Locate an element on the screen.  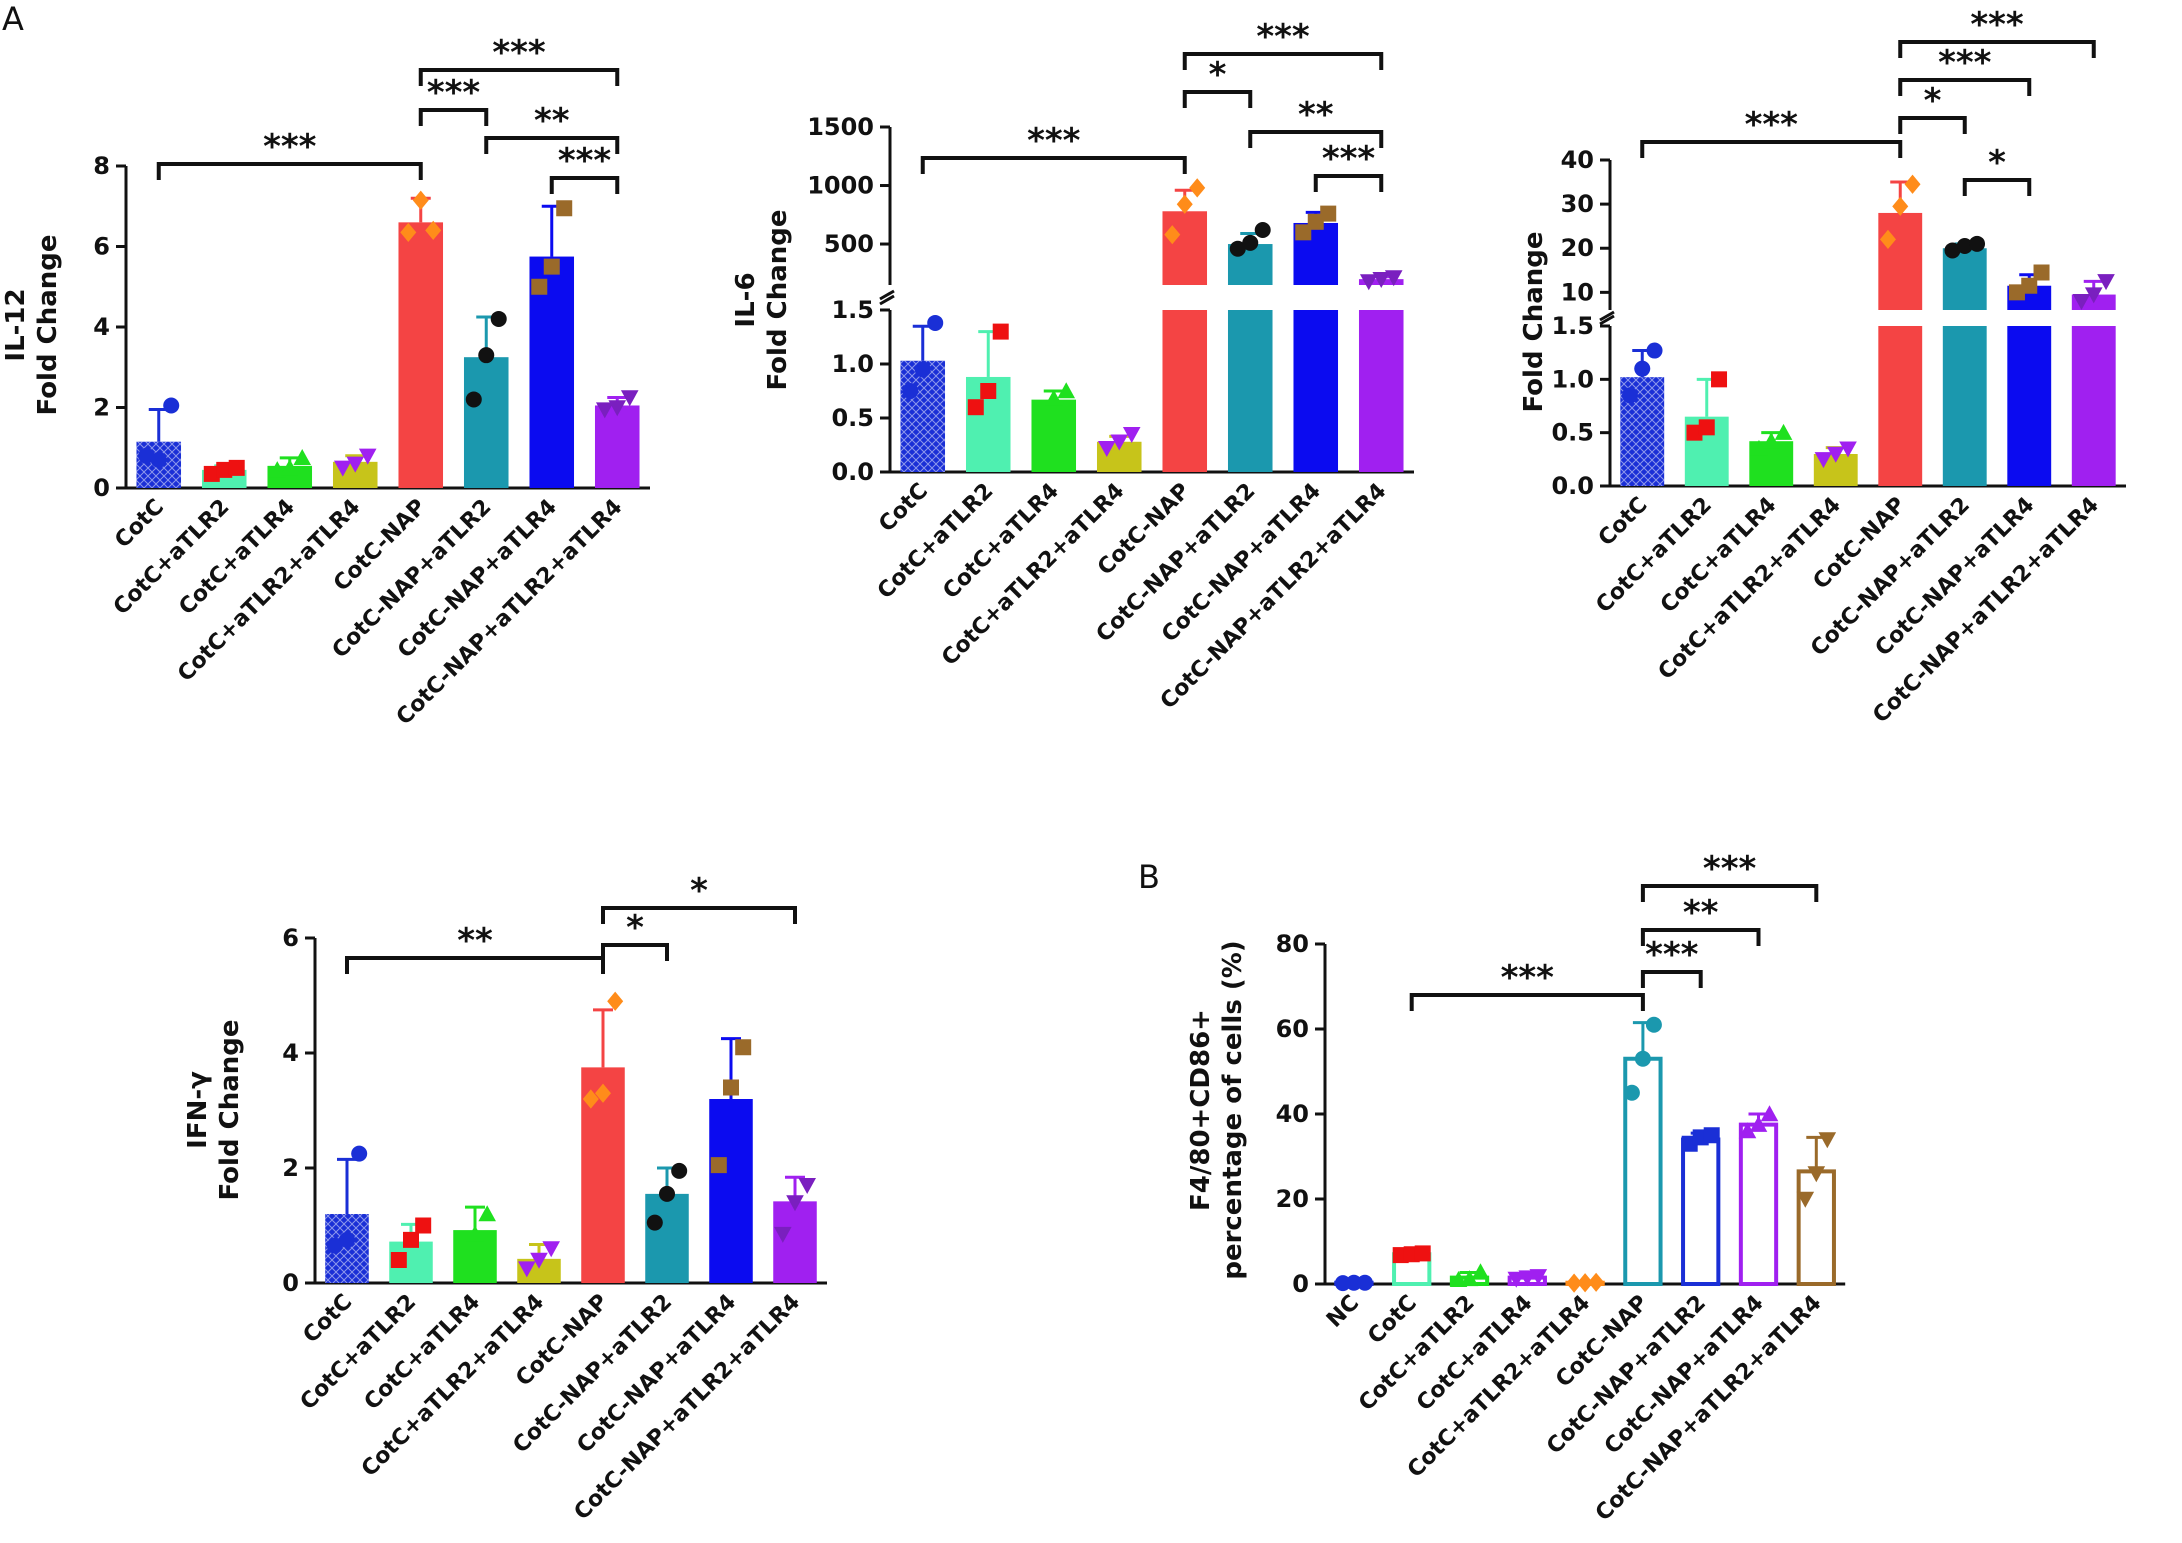
y-tick-label: 60 is located at coordinates (1292, 1029).